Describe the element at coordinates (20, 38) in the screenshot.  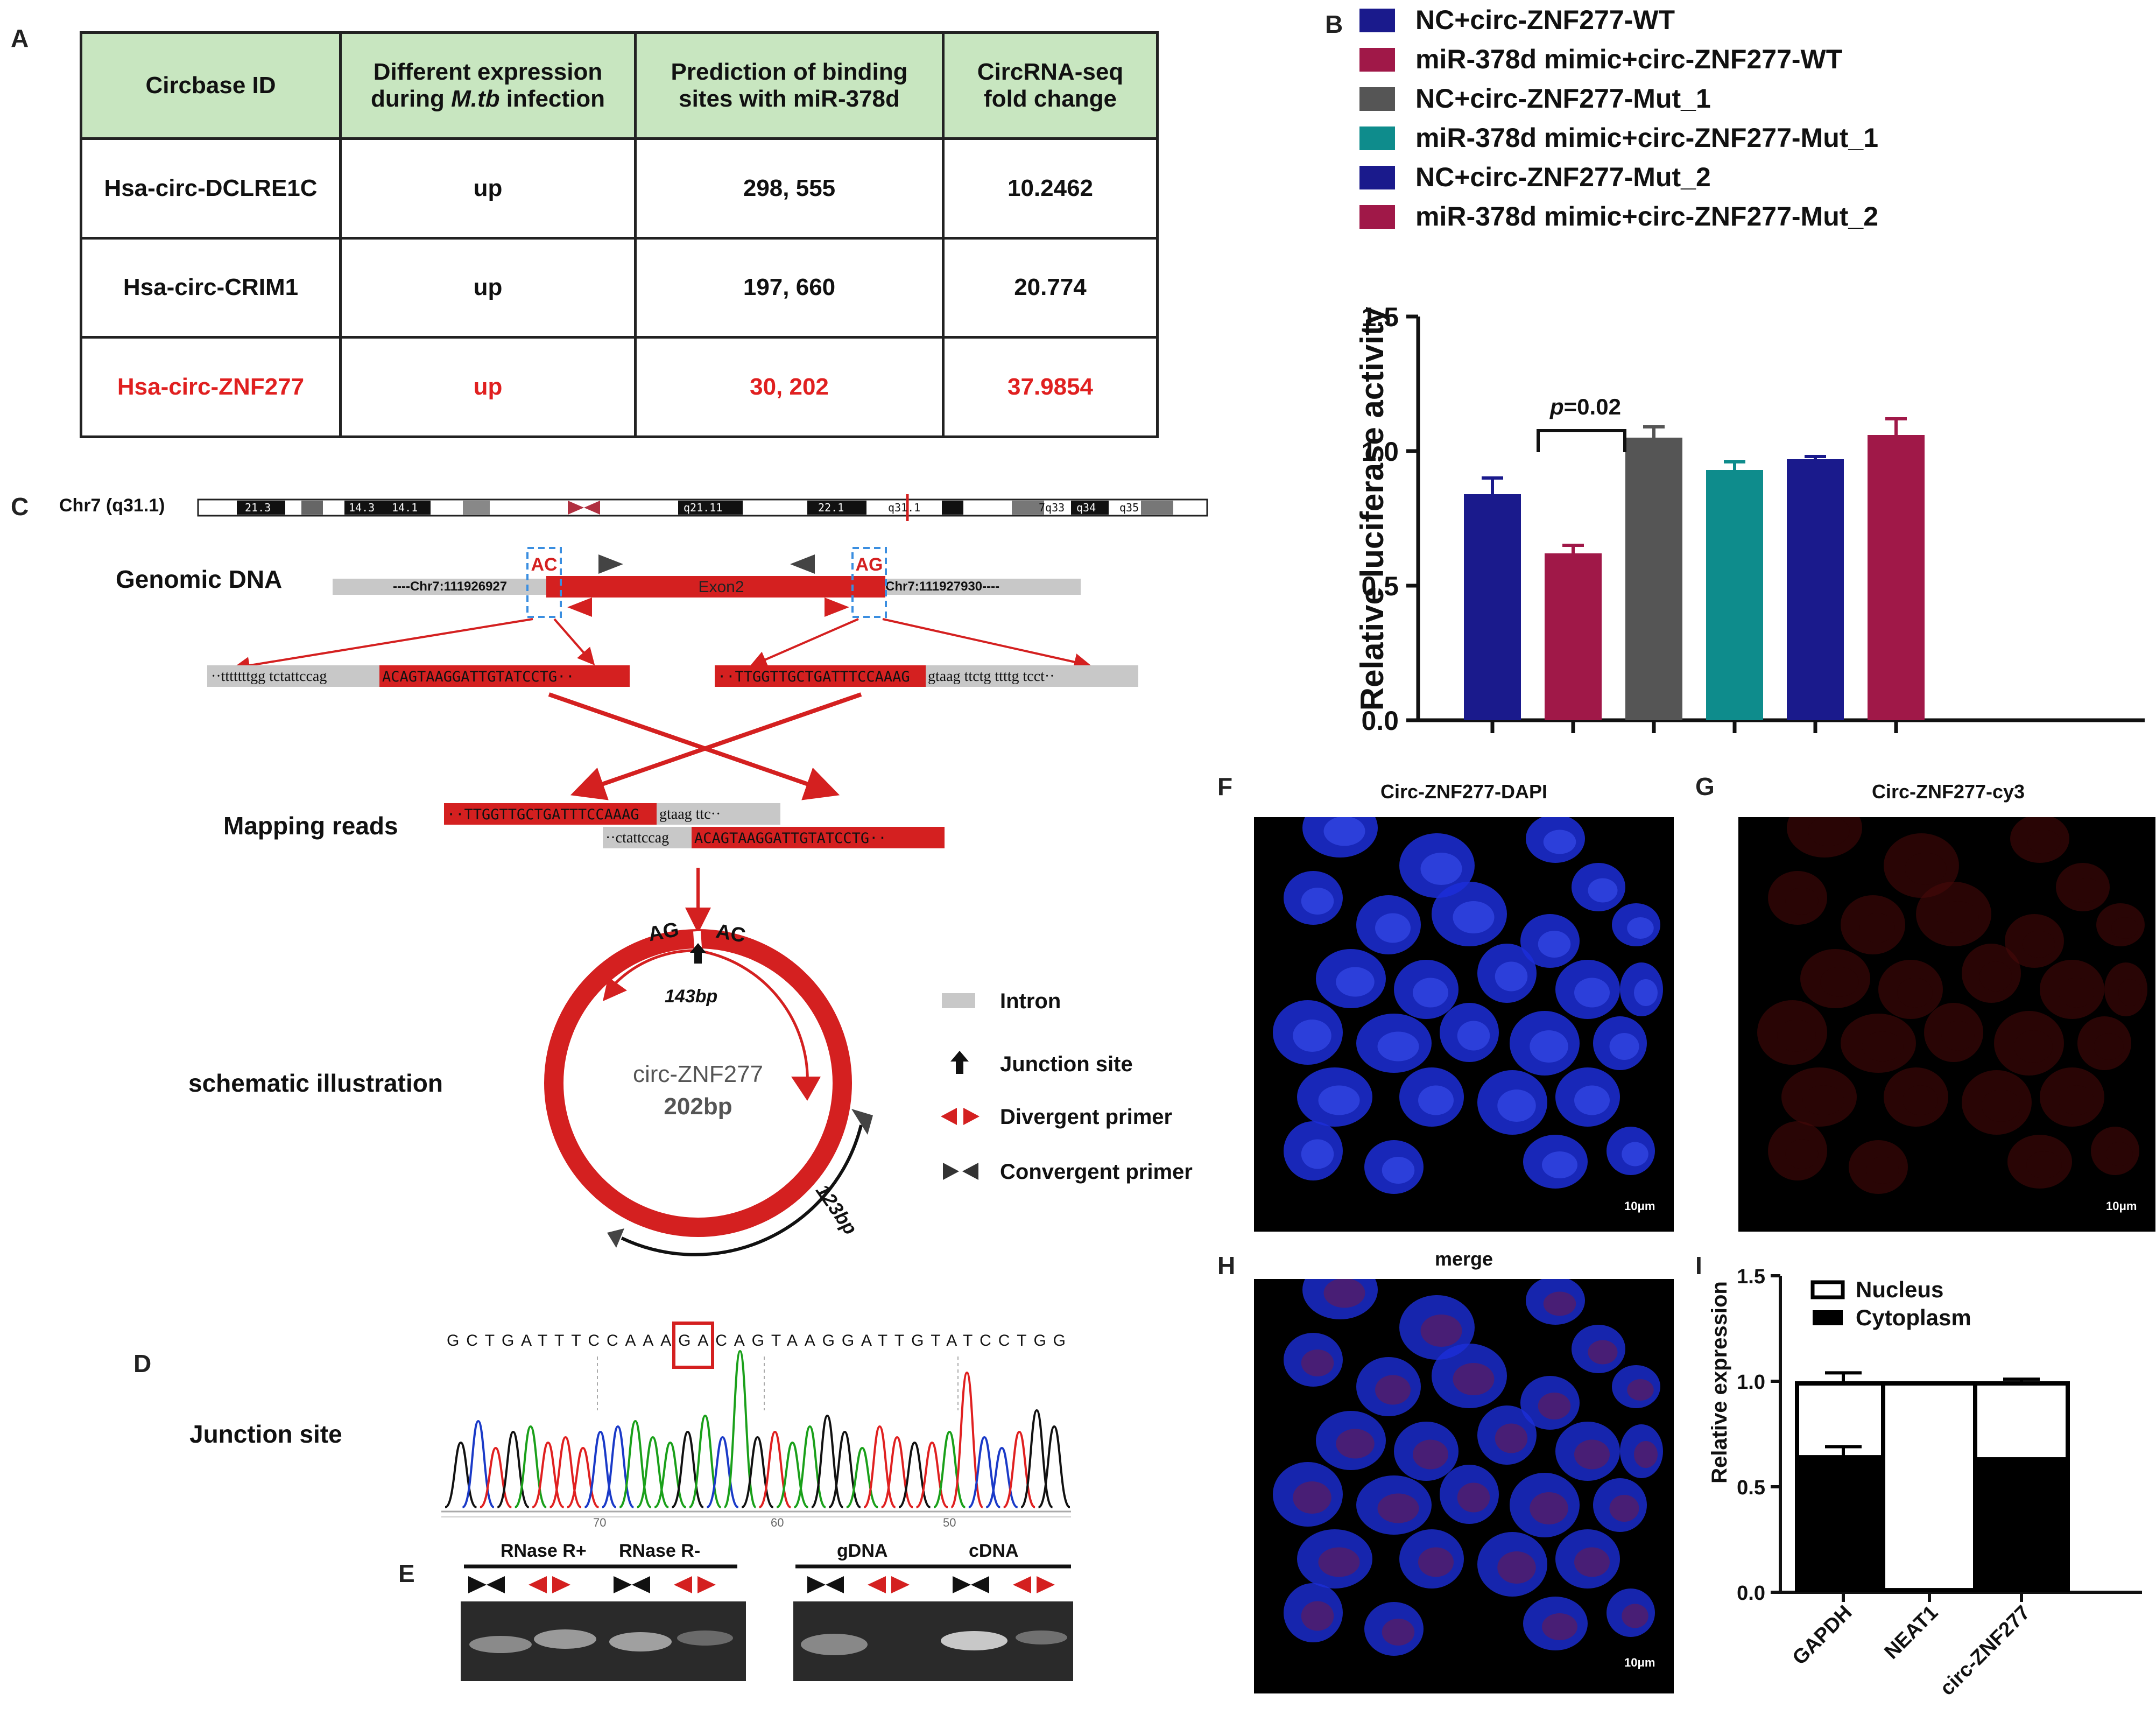
I see `panel-label-a: A` at that location.